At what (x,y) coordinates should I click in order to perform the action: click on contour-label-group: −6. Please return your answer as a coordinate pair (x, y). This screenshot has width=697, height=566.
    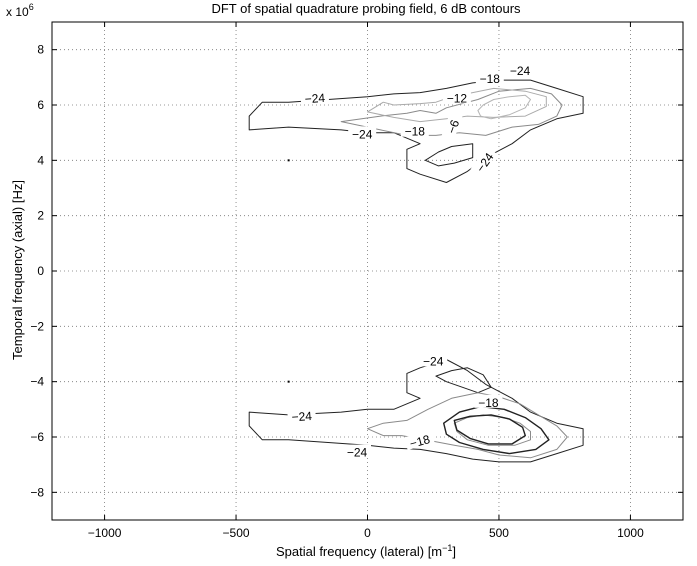
    Looking at the image, I should click on (452, 126).